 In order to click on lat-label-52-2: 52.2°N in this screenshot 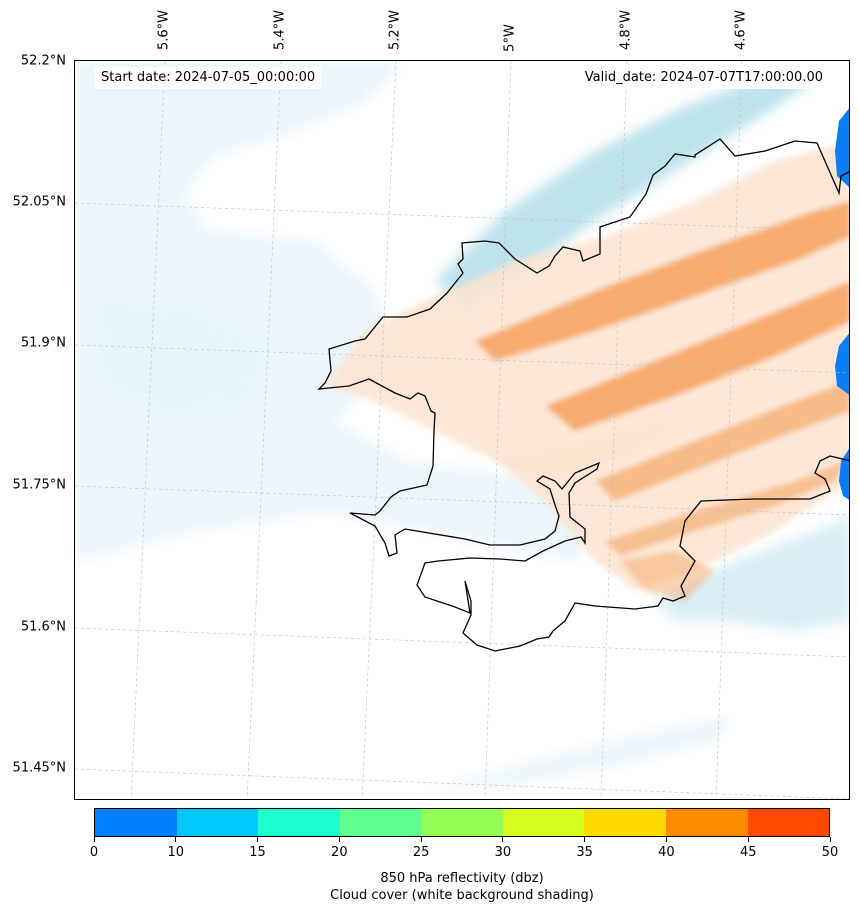, I will do `click(43, 61)`.